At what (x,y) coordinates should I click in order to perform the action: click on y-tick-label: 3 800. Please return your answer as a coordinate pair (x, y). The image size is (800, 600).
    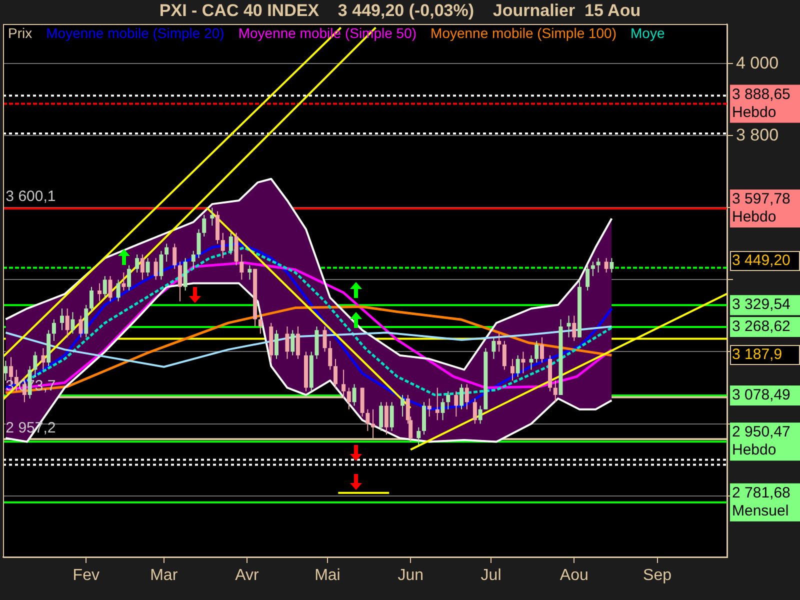
    Looking at the image, I should click on (757, 134).